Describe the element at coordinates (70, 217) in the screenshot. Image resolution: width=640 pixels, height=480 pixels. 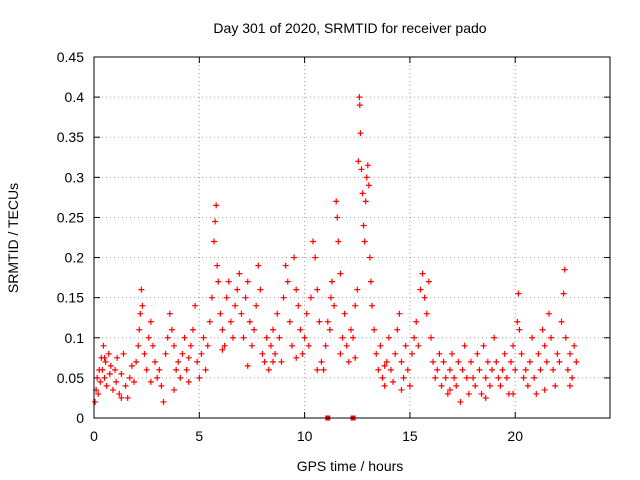
I see `y-tick-label: 0.25` at that location.